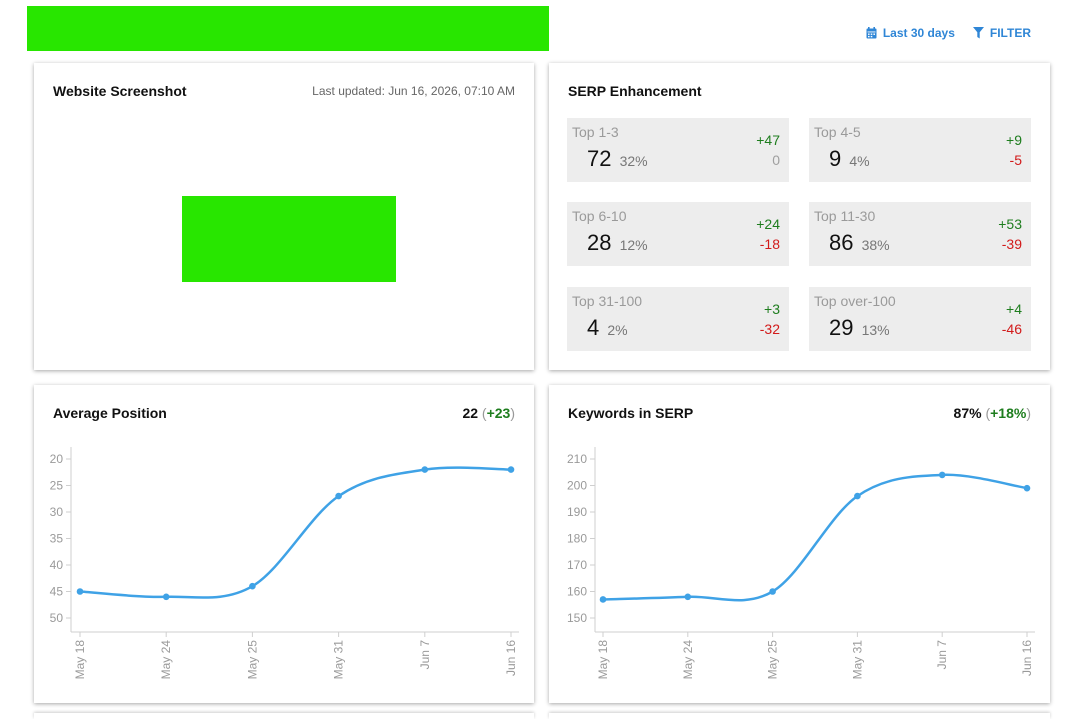 This screenshot has height=719, width=1077. Describe the element at coordinates (577, 539) in the screenshot. I see `y-tick-label: 180` at that location.